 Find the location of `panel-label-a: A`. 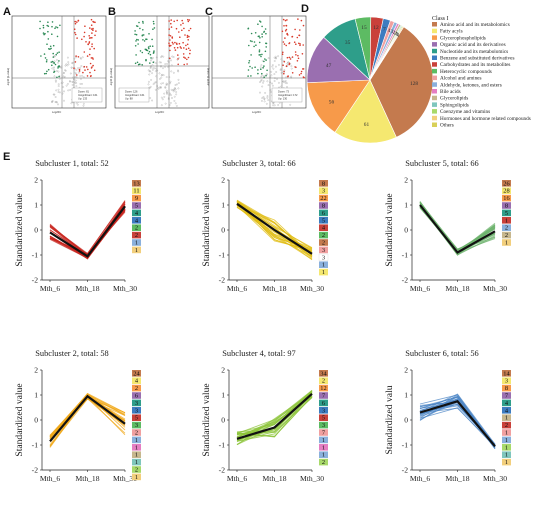

panel-label-a: A is located at coordinates (7, 12).